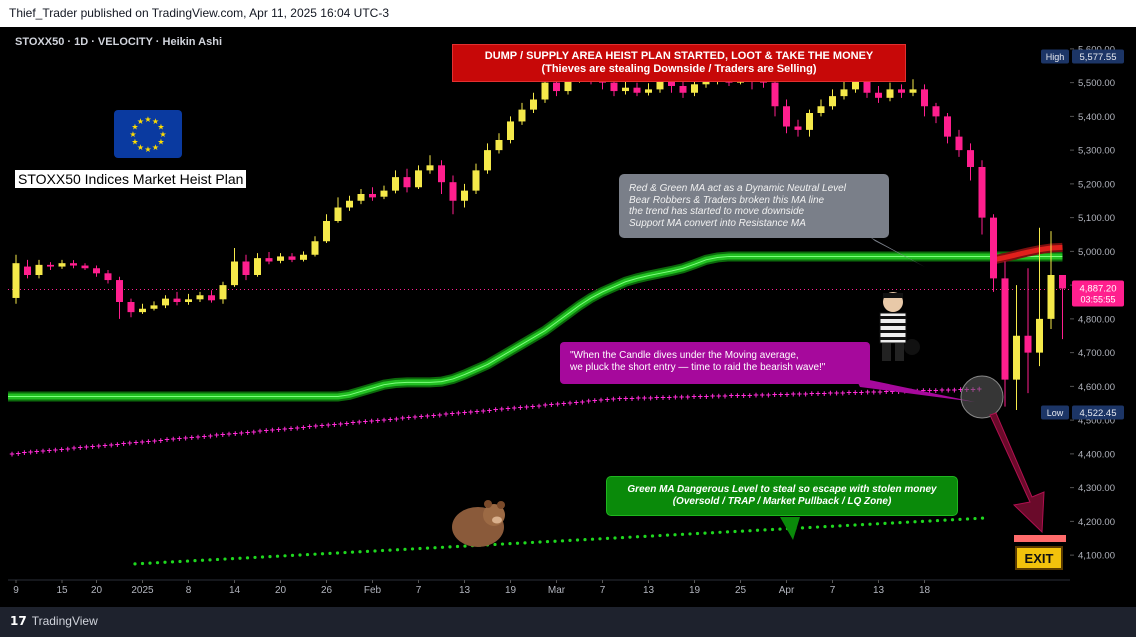 The width and height of the screenshot is (1136, 637). Describe the element at coordinates (1040, 552) in the screenshot. I see `exit-sign-icon: EXIT` at that location.